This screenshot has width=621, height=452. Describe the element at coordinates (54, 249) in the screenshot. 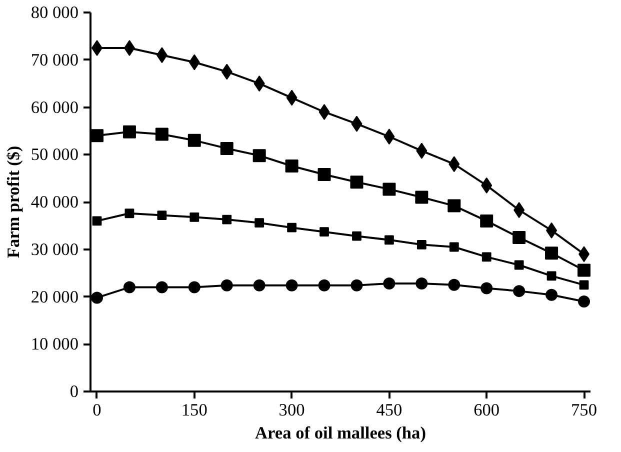

I see `y-tick-label: 30 000` at that location.